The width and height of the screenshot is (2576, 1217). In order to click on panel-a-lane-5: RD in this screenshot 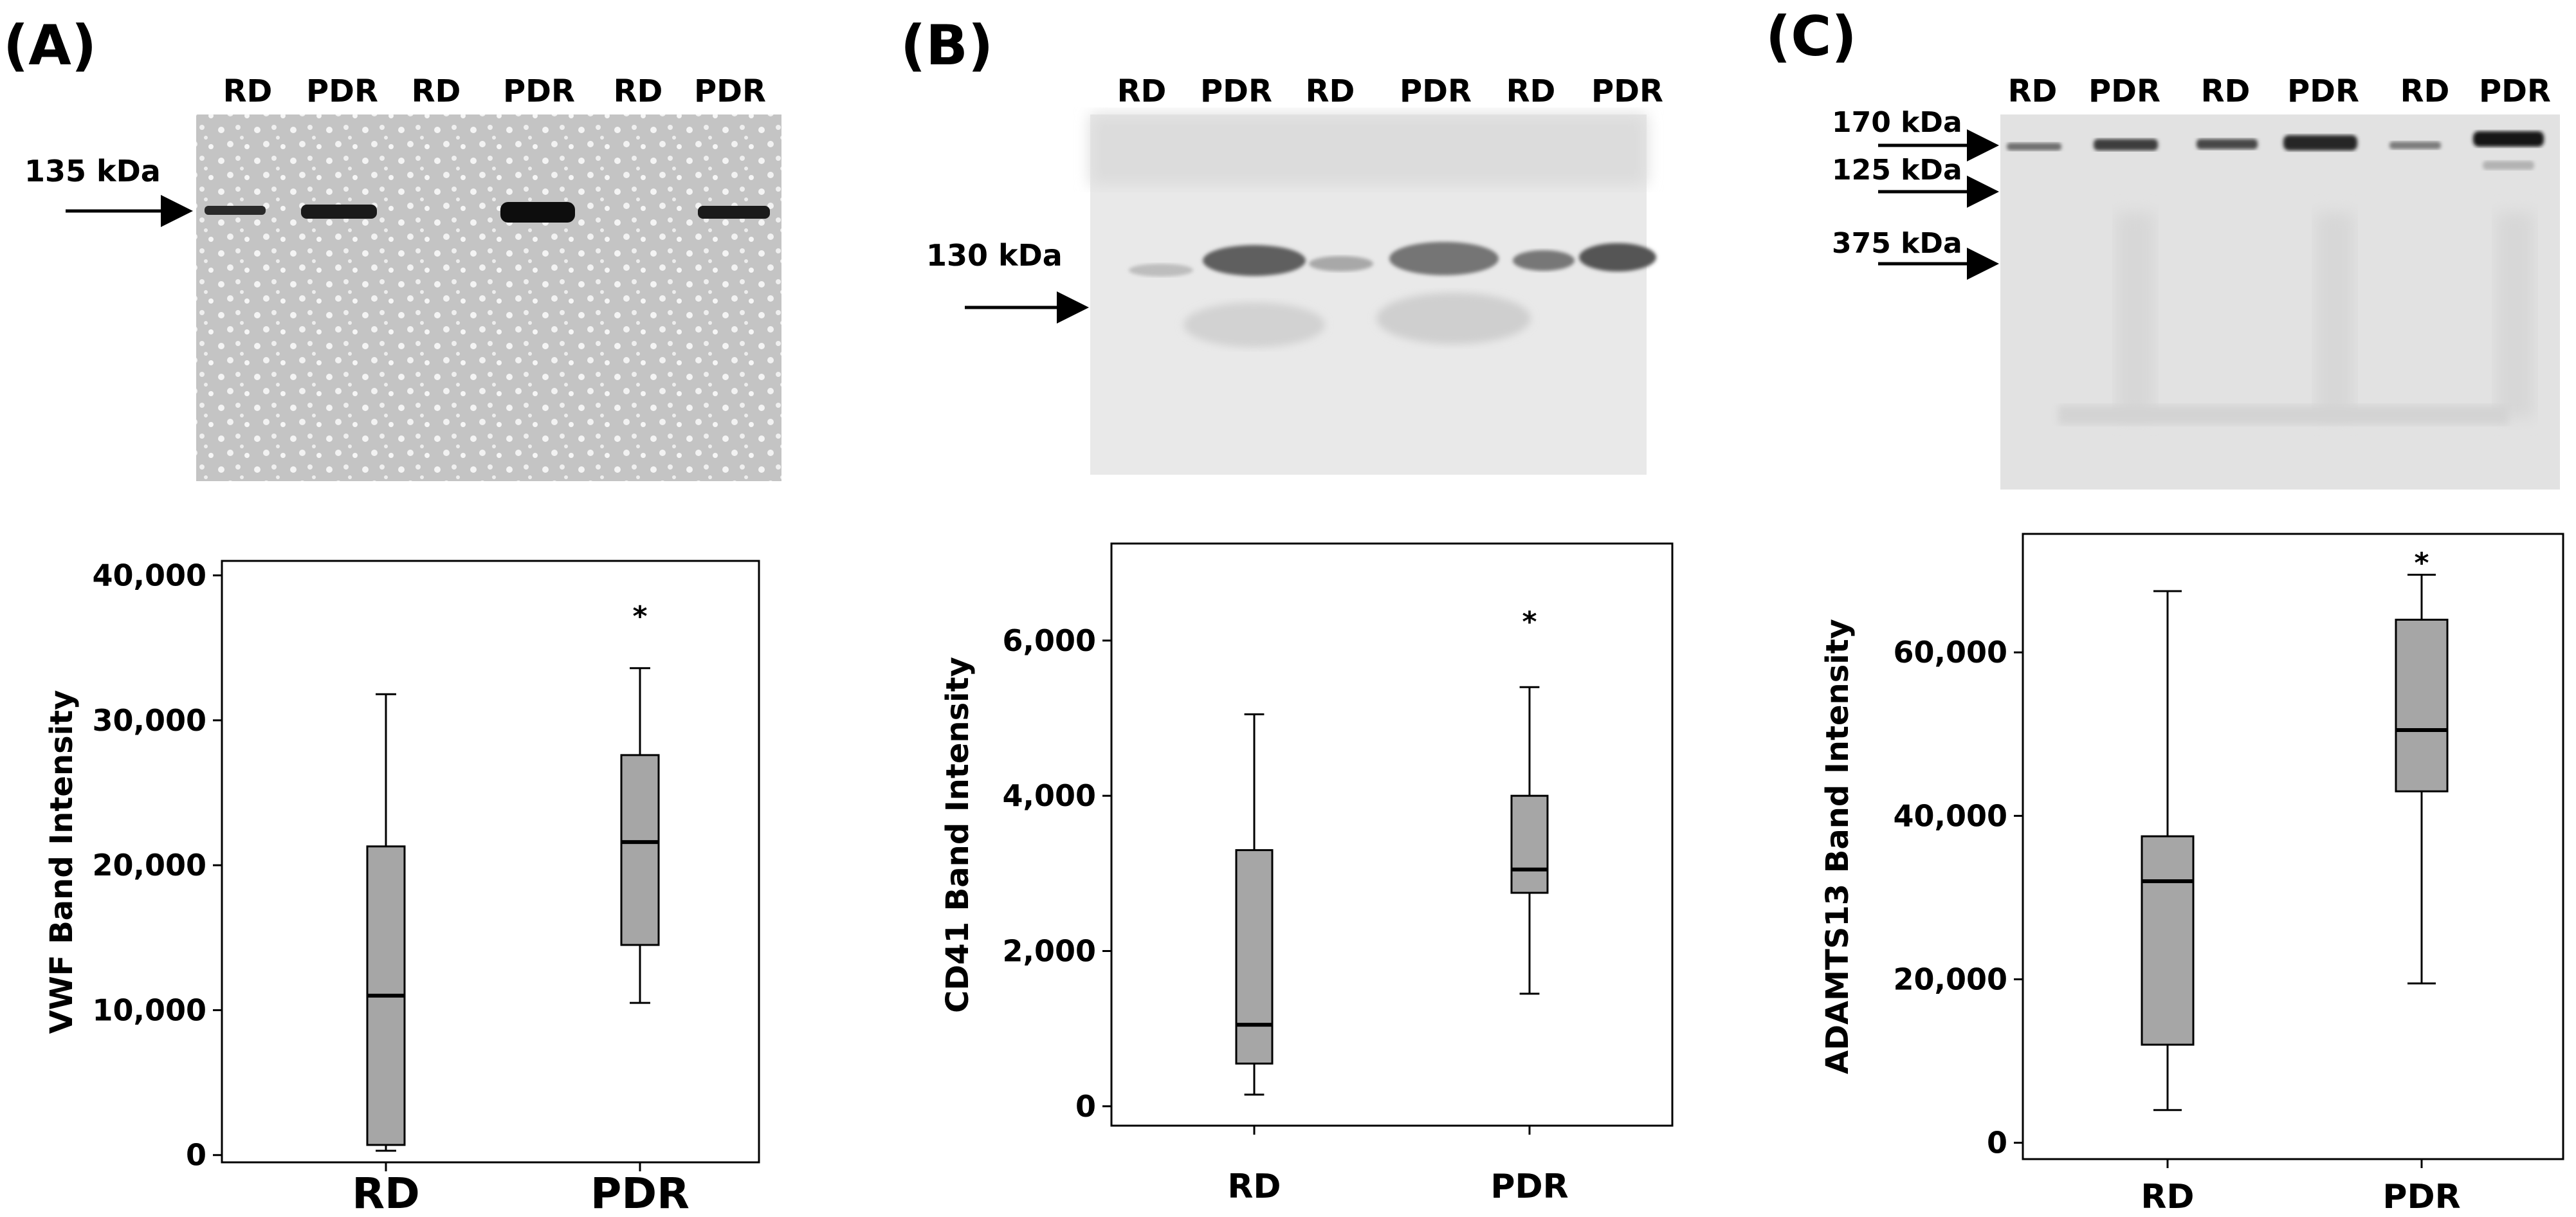, I will do `click(638, 91)`.